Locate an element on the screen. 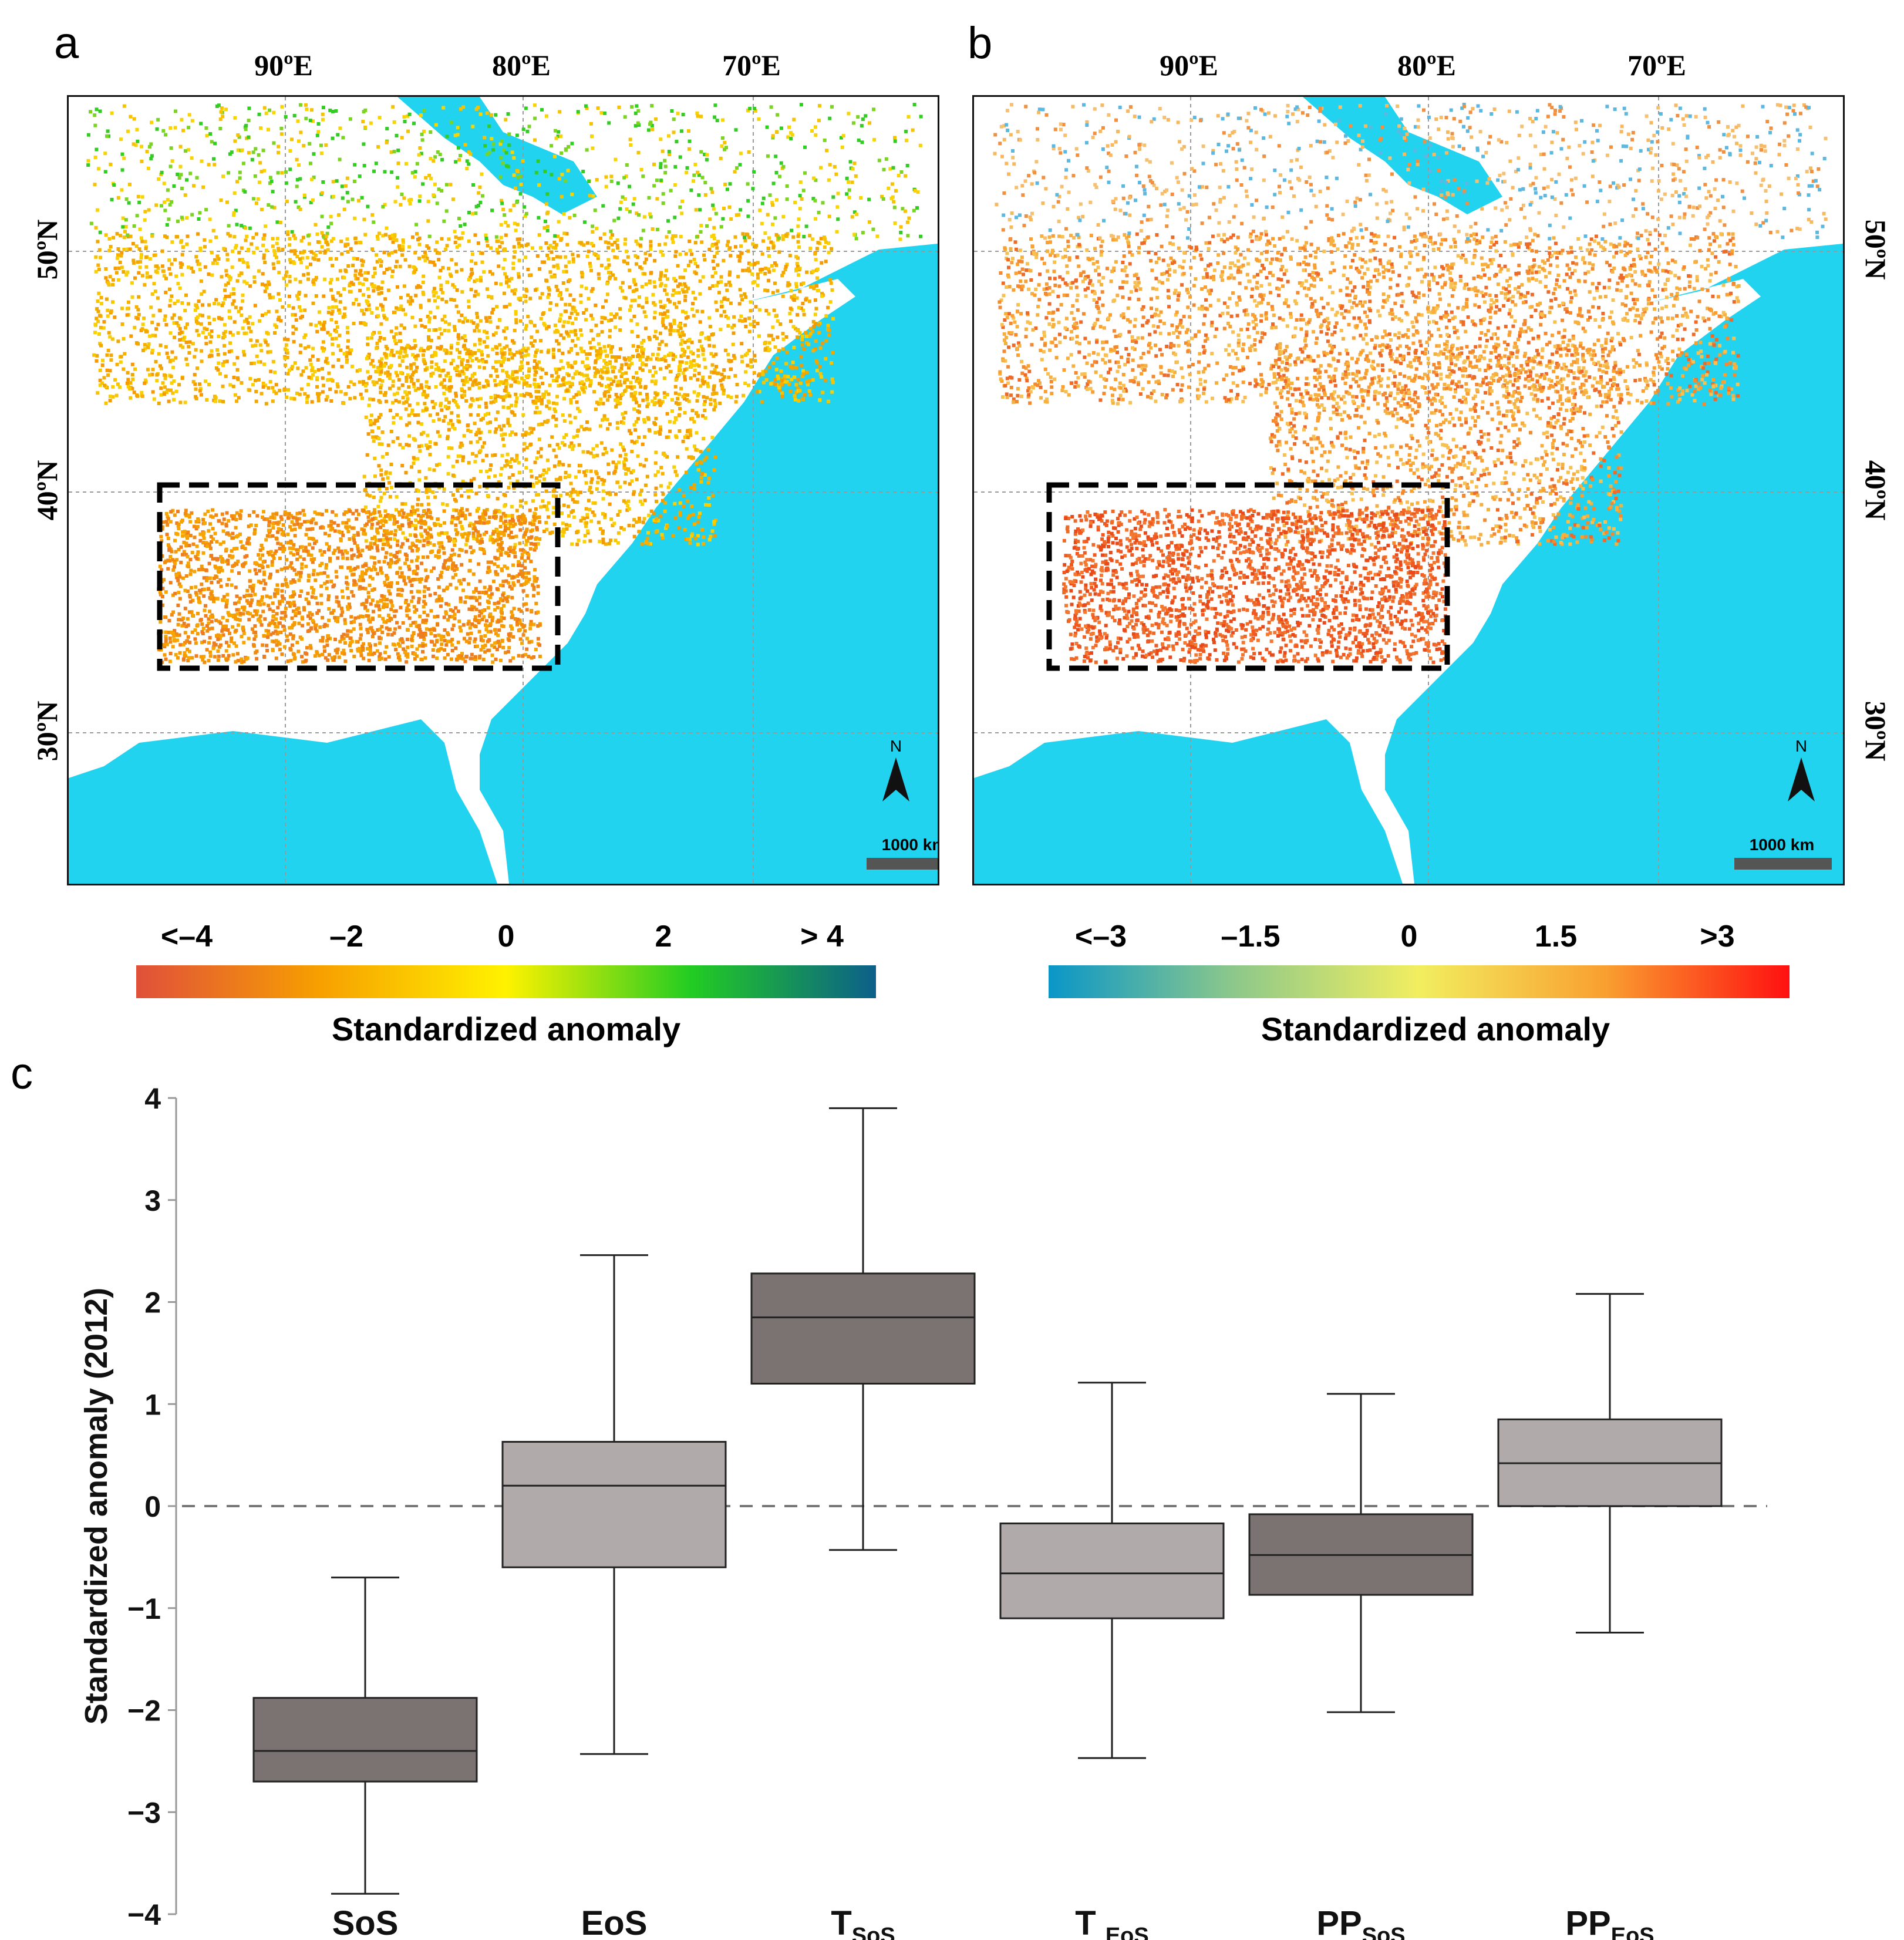 This screenshot has height=1940, width=1904. box-t-eos is located at coordinates (1112, 1571).